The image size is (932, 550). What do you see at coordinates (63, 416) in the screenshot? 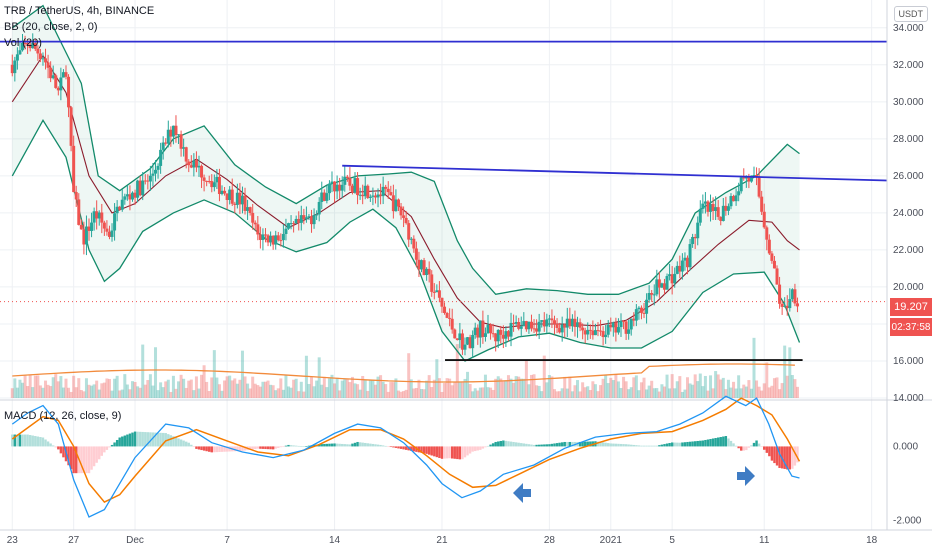
I see `macd-legend: MACD (12, 26, close, 9)` at bounding box center [63, 416].